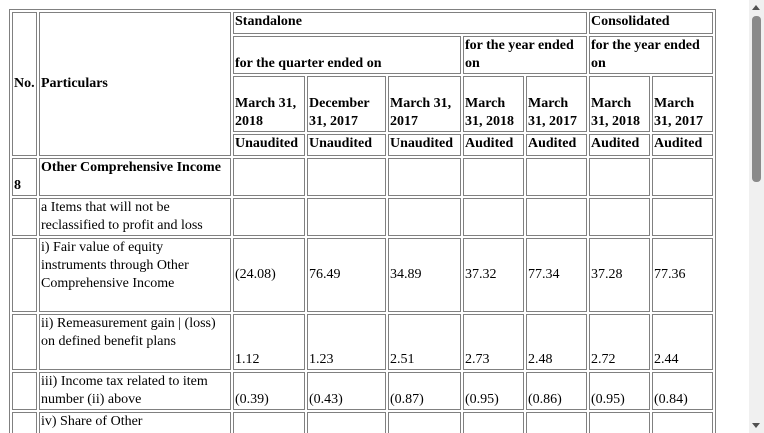 Image resolution: width=764 pixels, height=433 pixels. Describe the element at coordinates (556, 391) in the screenshot. I see `value-cell: (0.86)` at that location.